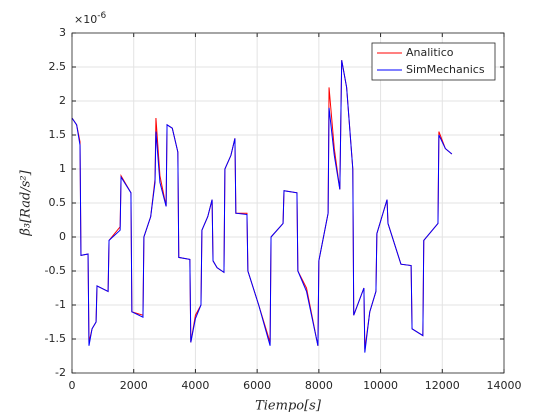 Image resolution: width=560 pixels, height=420 pixels. Describe the element at coordinates (195, 385) in the screenshot. I see `x-tick-label: 4000` at that location.